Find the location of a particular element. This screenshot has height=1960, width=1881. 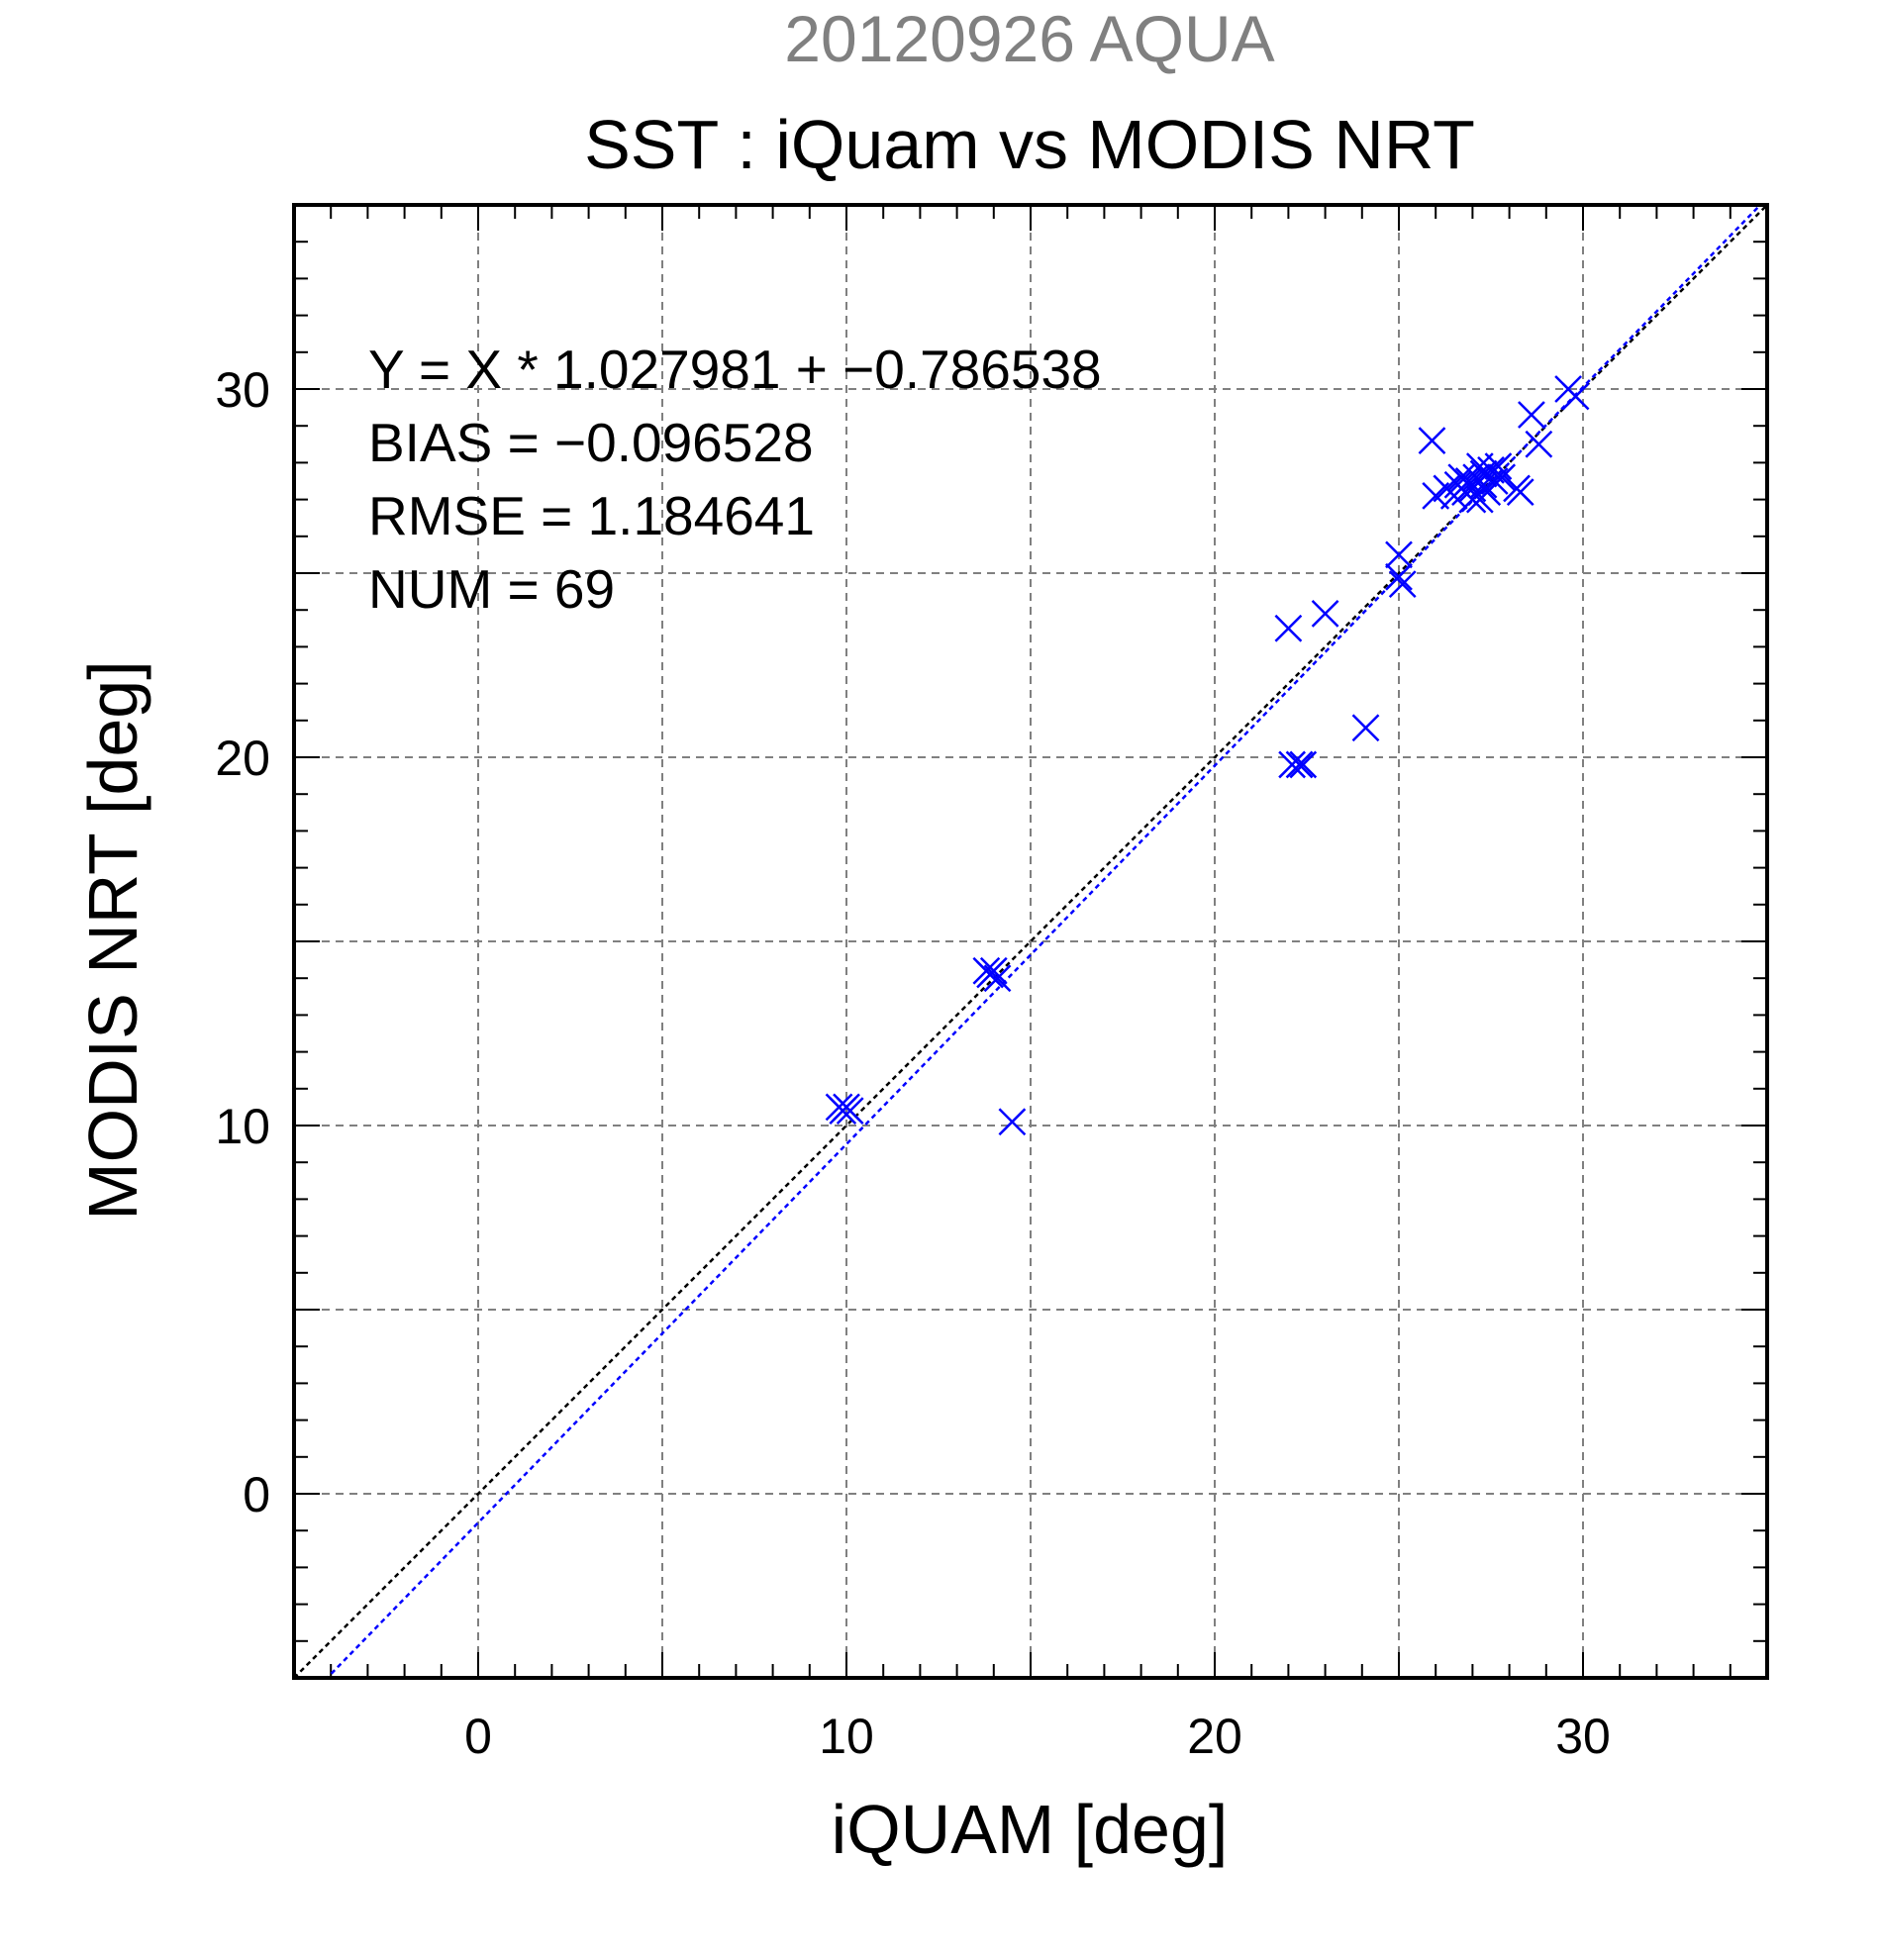

num-value: NUM = 69 is located at coordinates (491, 589).